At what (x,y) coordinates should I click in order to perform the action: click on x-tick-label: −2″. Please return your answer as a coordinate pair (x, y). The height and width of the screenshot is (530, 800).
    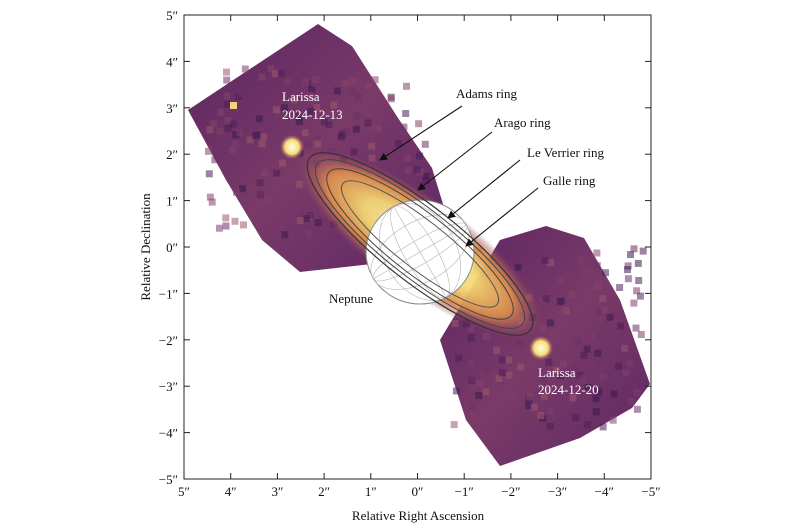
    Looking at the image, I should click on (510, 491).